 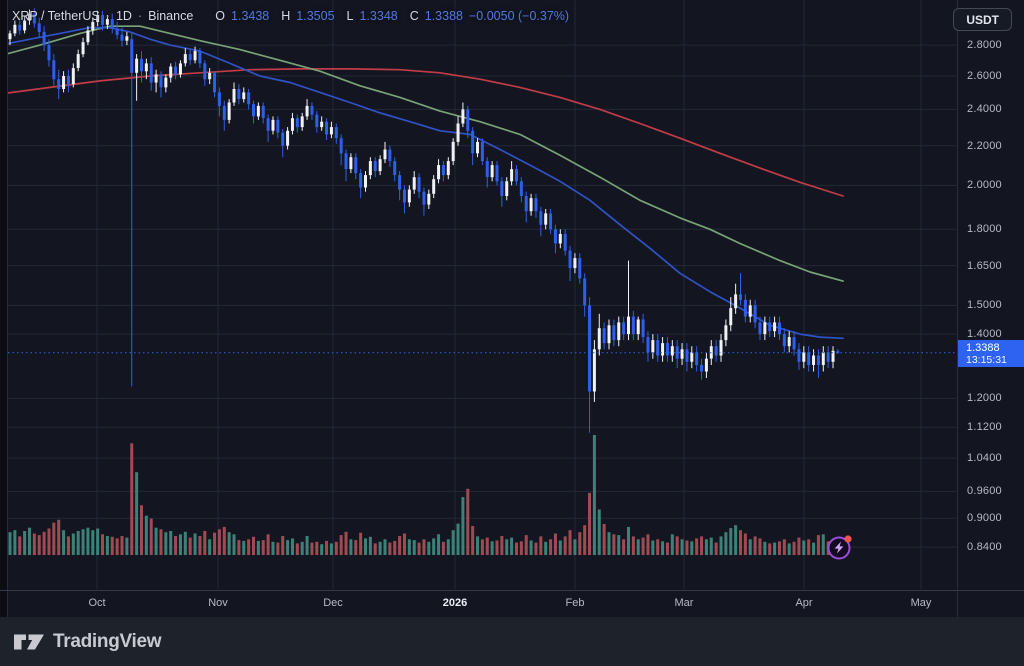 What do you see at coordinates (250, 16) in the screenshot?
I see `ohlc-open-value: 1.3438` at bounding box center [250, 16].